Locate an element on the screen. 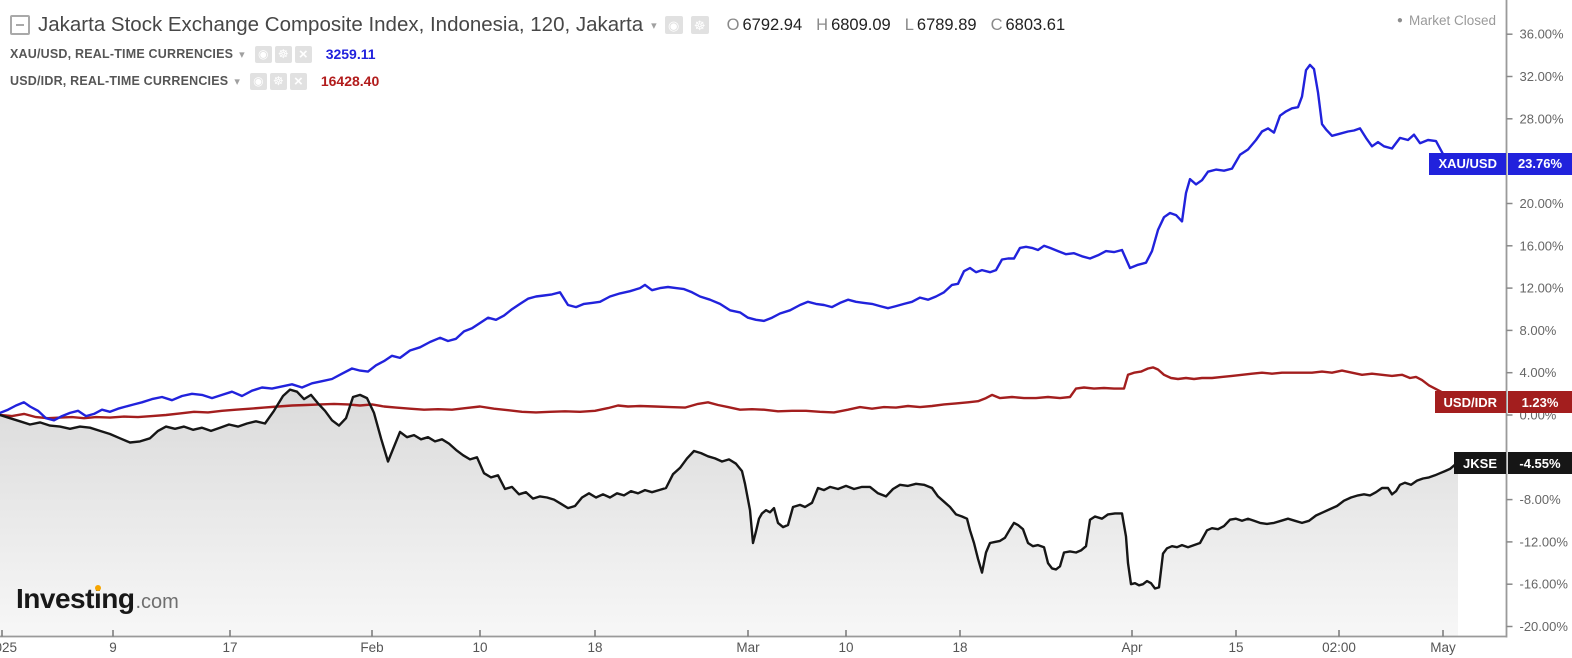  x-tick-label: May is located at coordinates (1443, 647).